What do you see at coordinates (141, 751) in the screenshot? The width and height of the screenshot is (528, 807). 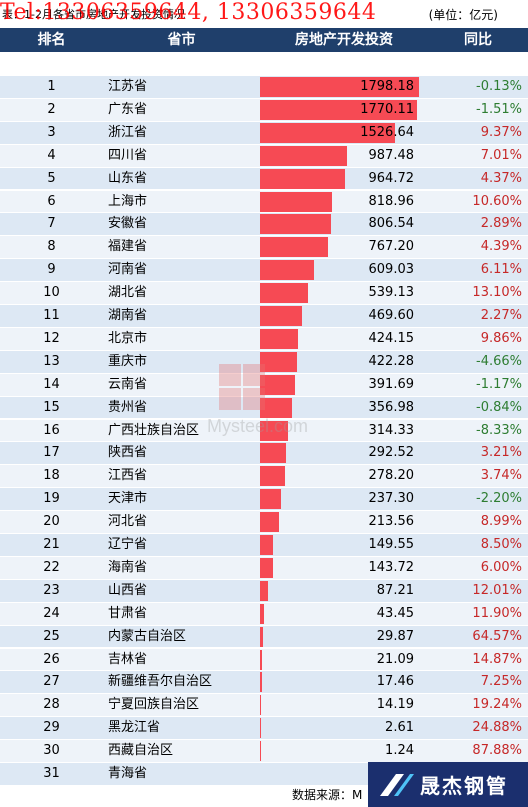 I see `province-cell: 西藏自治区` at bounding box center [141, 751].